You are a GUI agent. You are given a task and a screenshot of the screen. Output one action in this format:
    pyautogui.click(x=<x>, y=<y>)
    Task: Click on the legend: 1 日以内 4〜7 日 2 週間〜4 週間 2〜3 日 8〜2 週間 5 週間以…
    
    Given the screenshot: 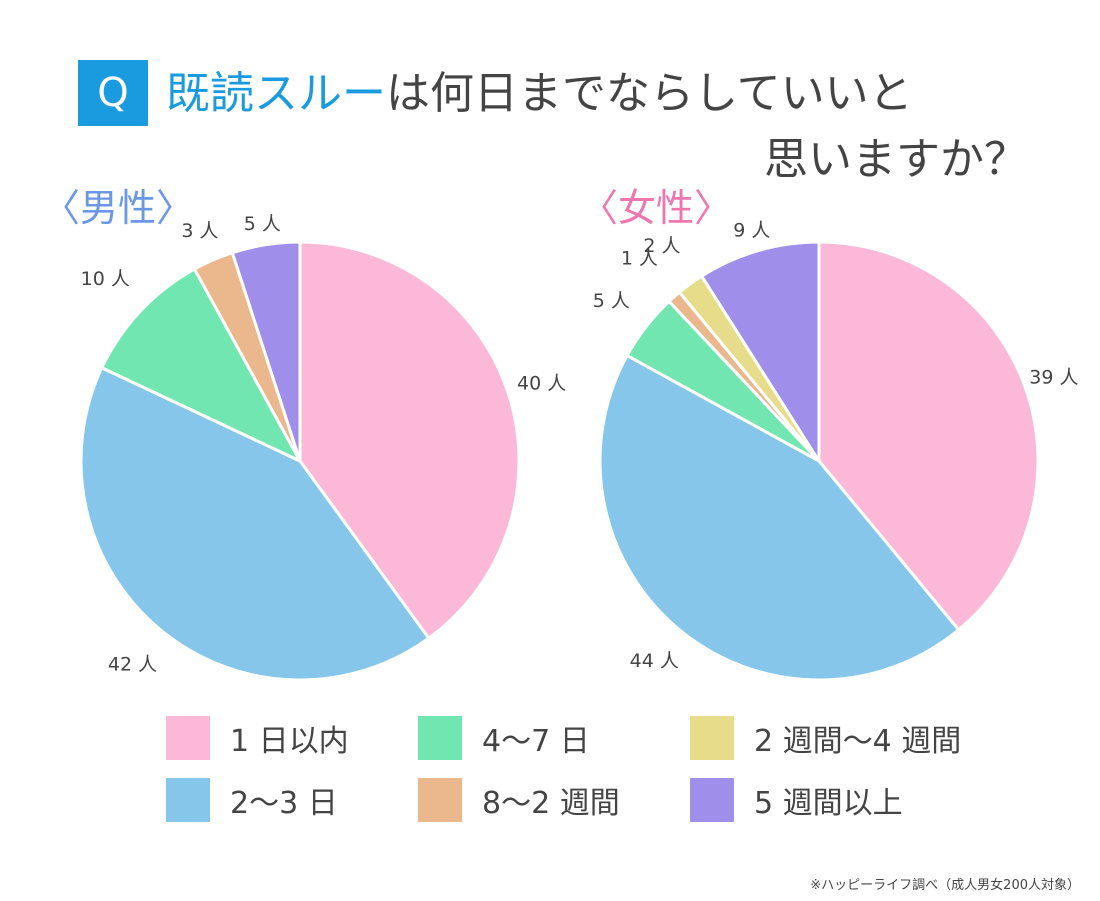 What is the action you would take?
    pyautogui.click(x=578, y=769)
    